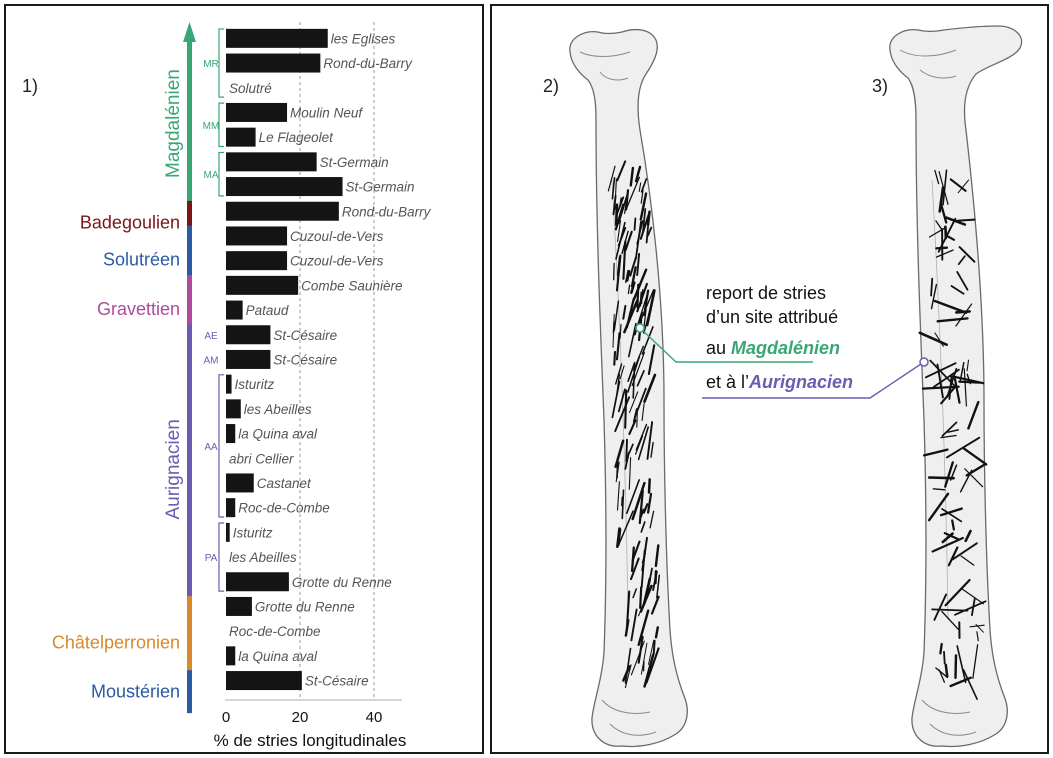  What do you see at coordinates (640, 328) in the screenshot?
I see `annotation-marker-green` at bounding box center [640, 328].